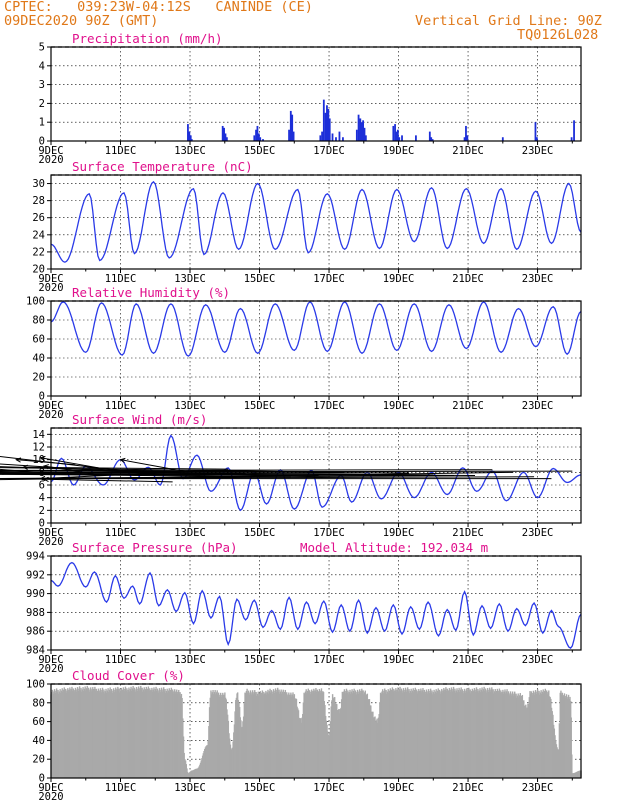 The height and width of the screenshot is (800, 618). What do you see at coordinates (538, 533) in the screenshot?
I see `wind-xtick-label: 23DEC` at bounding box center [538, 533].